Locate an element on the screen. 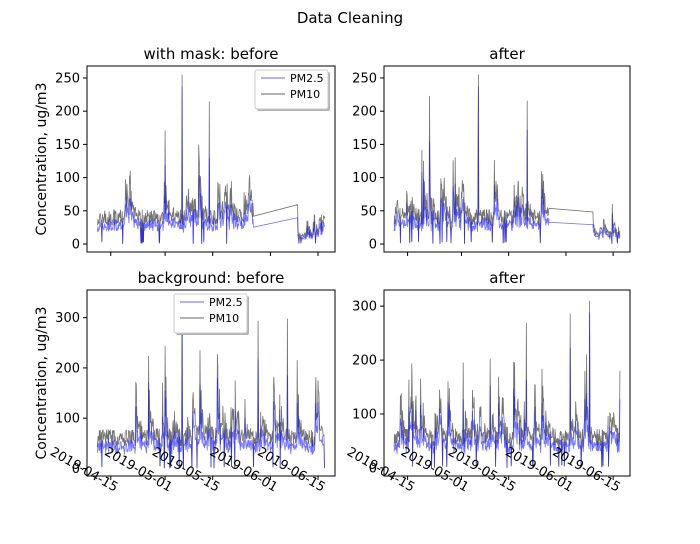 This screenshot has height=544, width=700. panel-title: with mask: before is located at coordinates (211, 54).